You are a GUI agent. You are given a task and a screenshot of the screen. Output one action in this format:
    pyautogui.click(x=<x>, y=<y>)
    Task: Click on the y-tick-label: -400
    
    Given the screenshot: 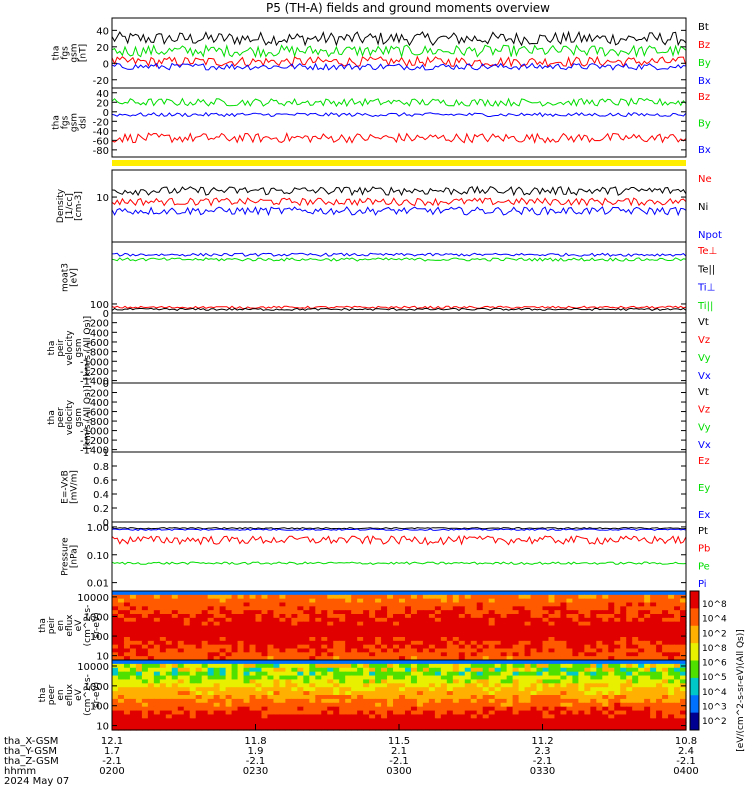 What is the action you would take?
    pyautogui.click(x=97, y=403)
    